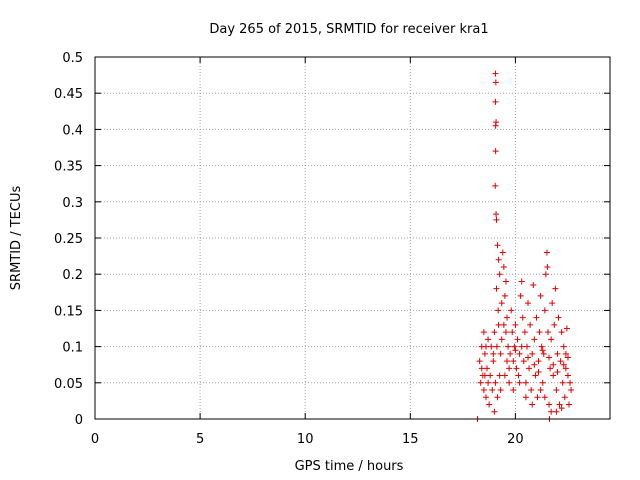 Image resolution: width=640 pixels, height=480 pixels. What do you see at coordinates (410, 439) in the screenshot?
I see `x-tick-label: 15` at bounding box center [410, 439].